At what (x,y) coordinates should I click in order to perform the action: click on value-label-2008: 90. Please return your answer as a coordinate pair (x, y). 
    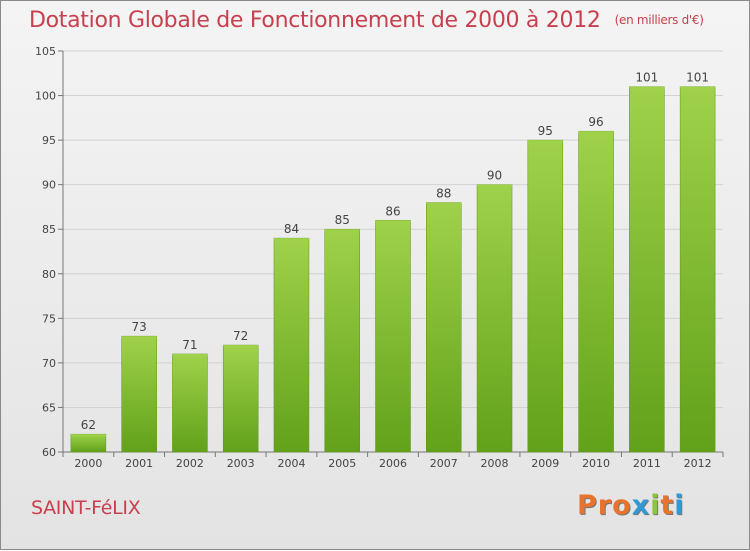
    Looking at the image, I should click on (494, 176).